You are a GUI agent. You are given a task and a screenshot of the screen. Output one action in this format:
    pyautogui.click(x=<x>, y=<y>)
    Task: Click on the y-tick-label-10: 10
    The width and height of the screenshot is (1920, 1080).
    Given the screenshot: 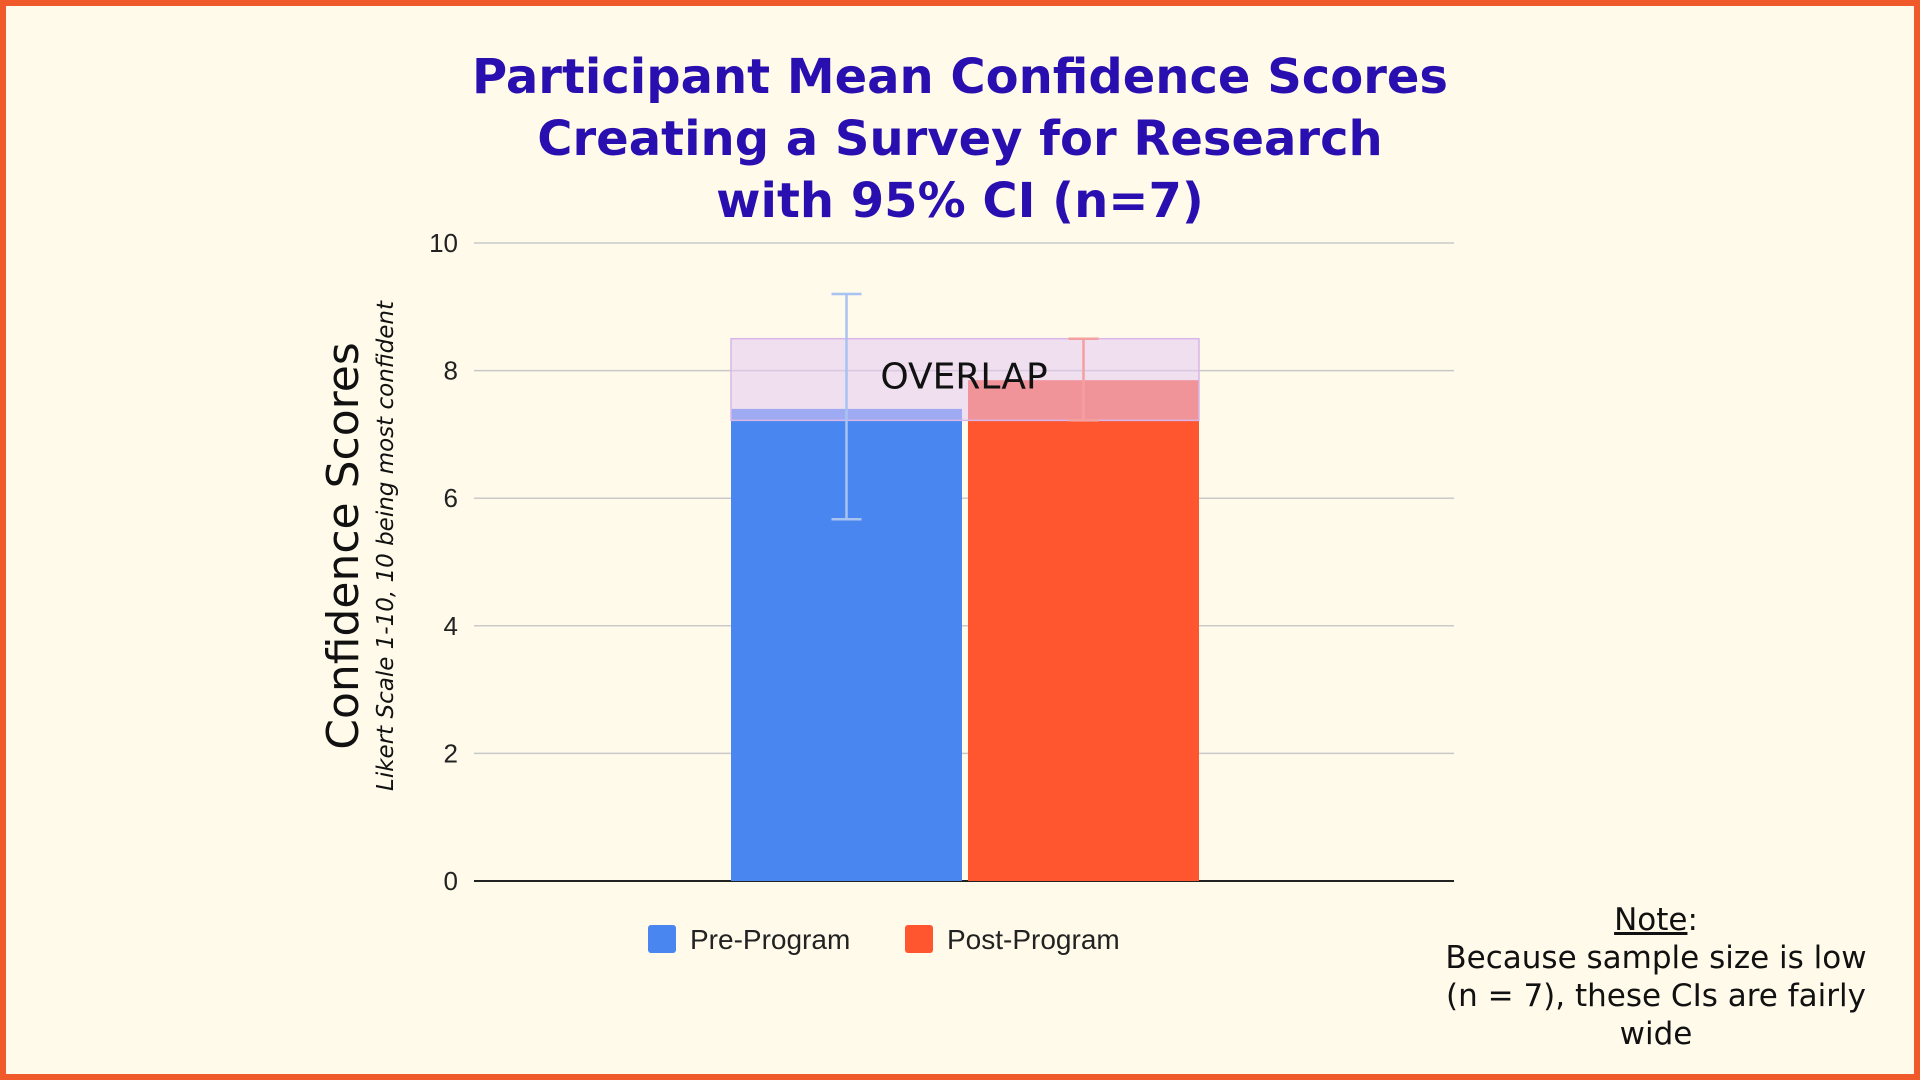 What is the action you would take?
    pyautogui.click(x=443, y=243)
    